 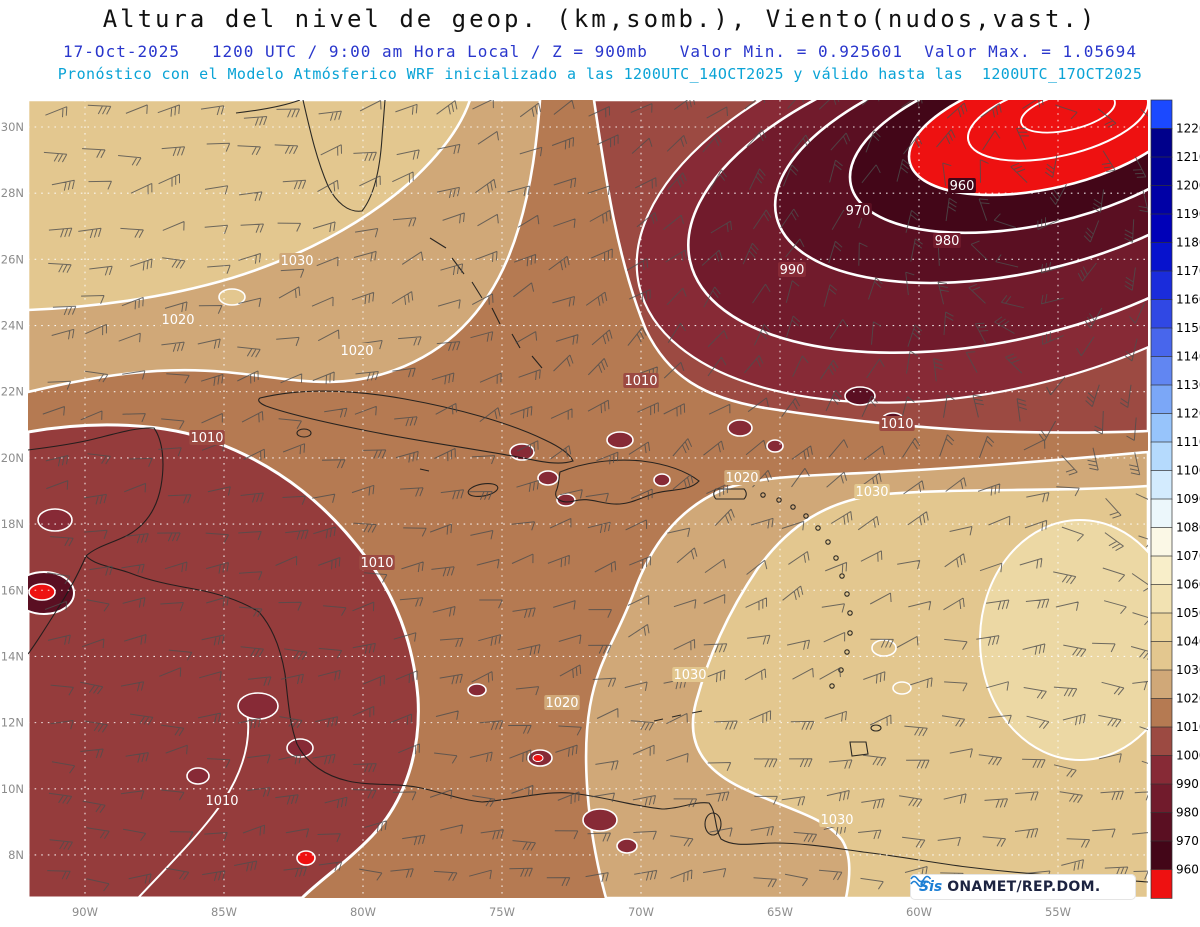 What do you see at coordinates (1188, 129) in the screenshot?
I see `colorbar-tick-label: 1220` at bounding box center [1188, 129].